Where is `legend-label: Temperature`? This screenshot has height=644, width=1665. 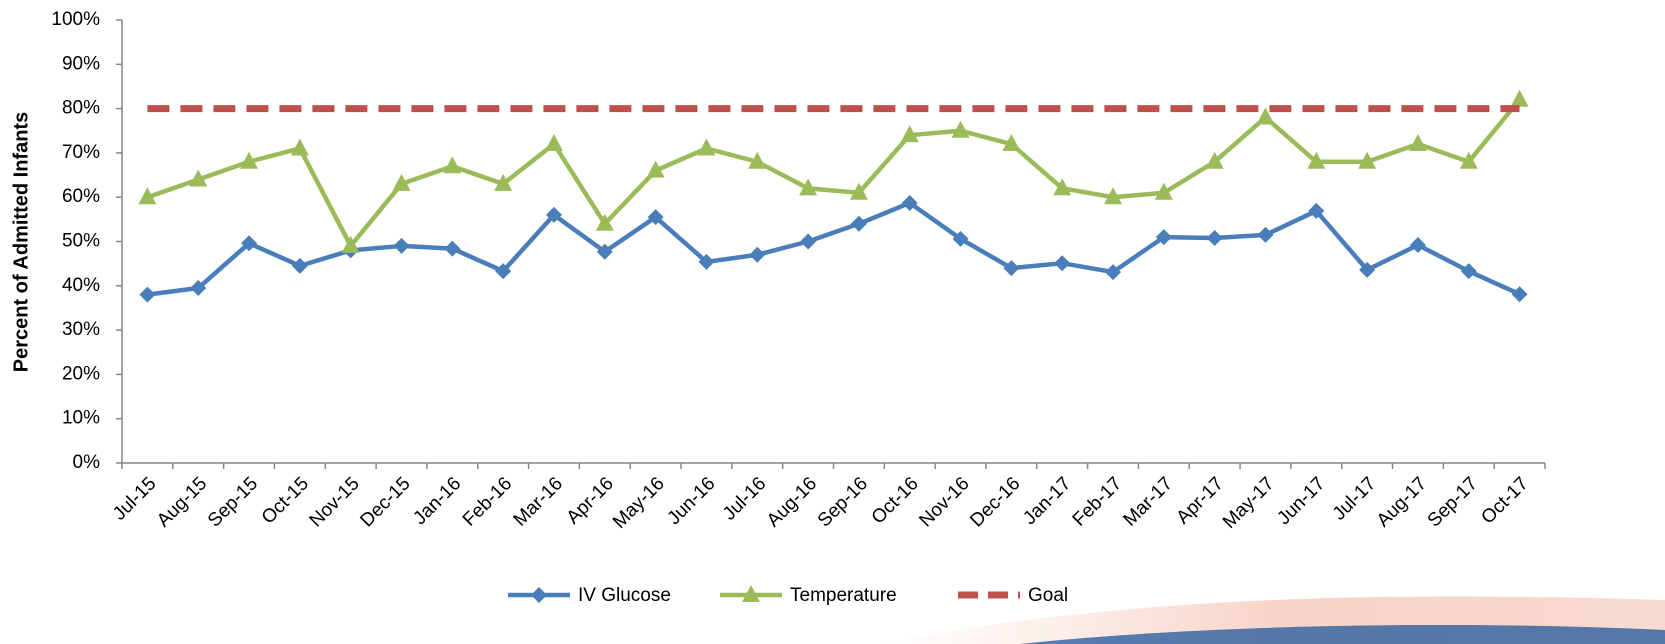
legend-label: Temperature is located at coordinates (843, 595).